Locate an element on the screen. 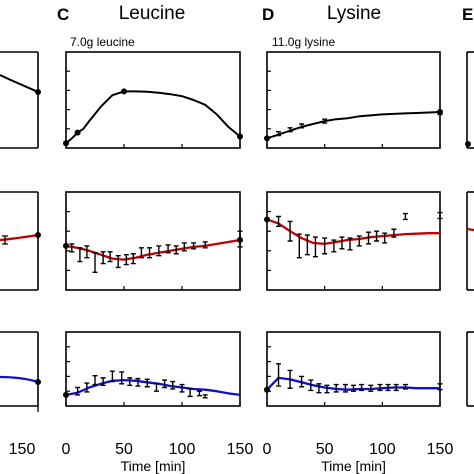  left-curve-row1 is located at coordinates (19, 83).